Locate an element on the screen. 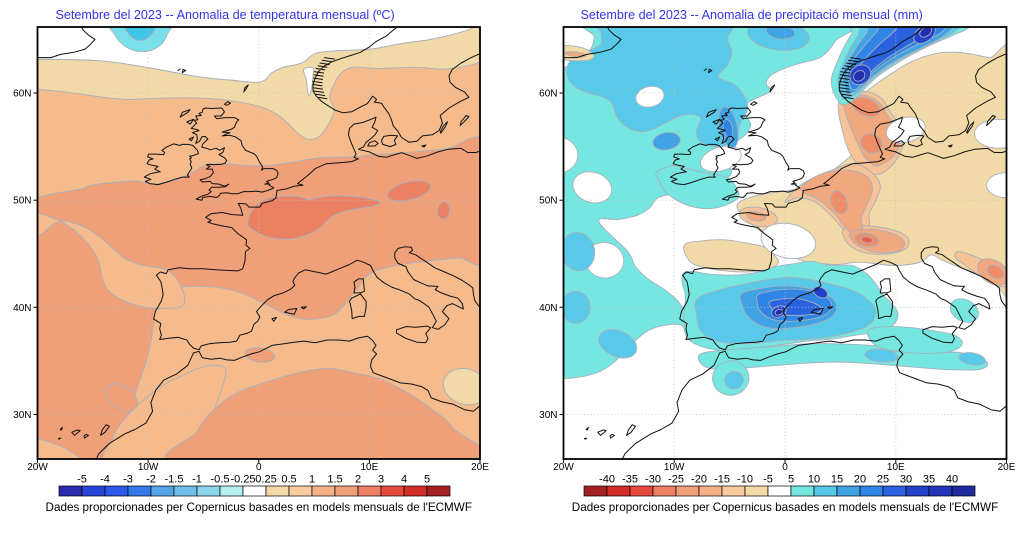  svg-text: -1 is located at coordinates (197, 480).